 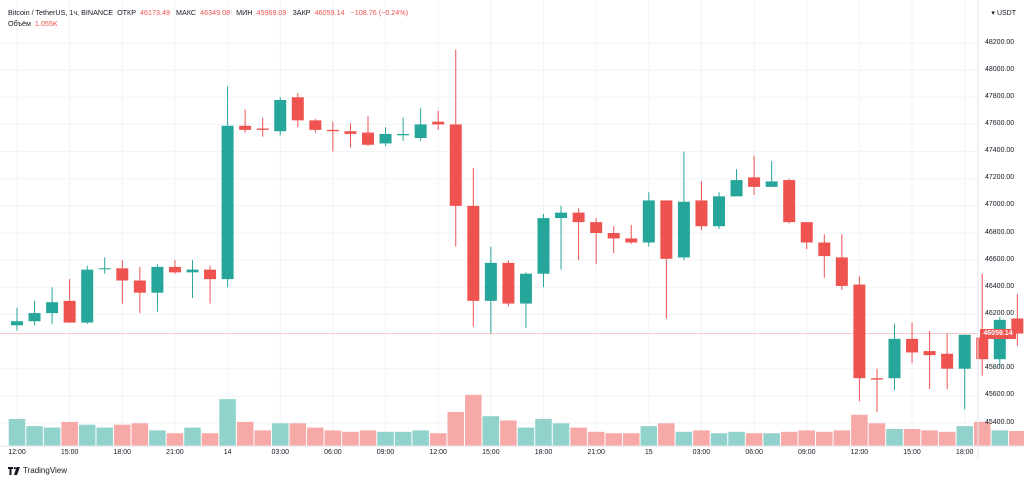 What do you see at coordinates (1000, 368) in the screenshot?
I see `price-tick-label: 45800.00` at bounding box center [1000, 368].